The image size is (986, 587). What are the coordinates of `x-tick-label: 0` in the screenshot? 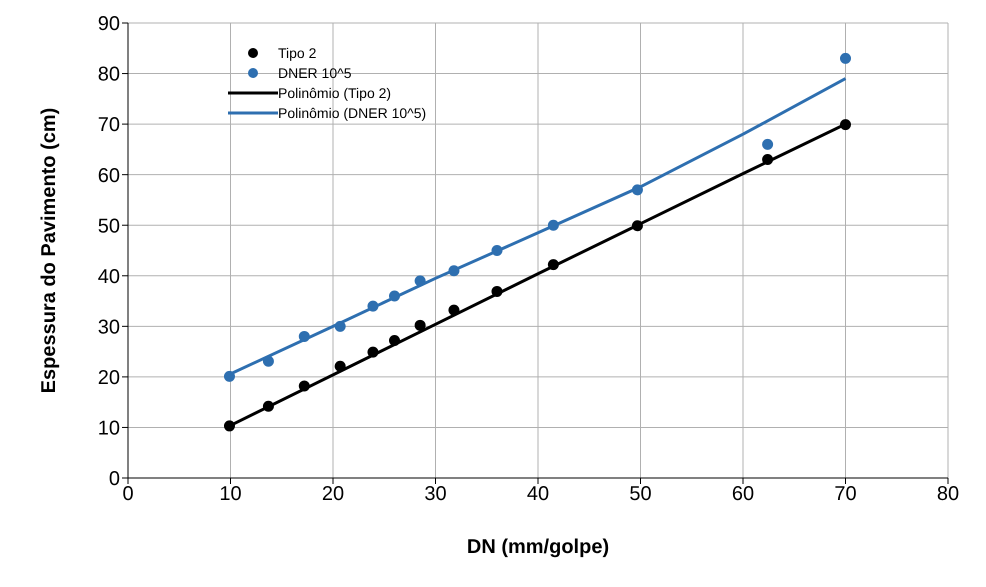 It's located at (128, 494).